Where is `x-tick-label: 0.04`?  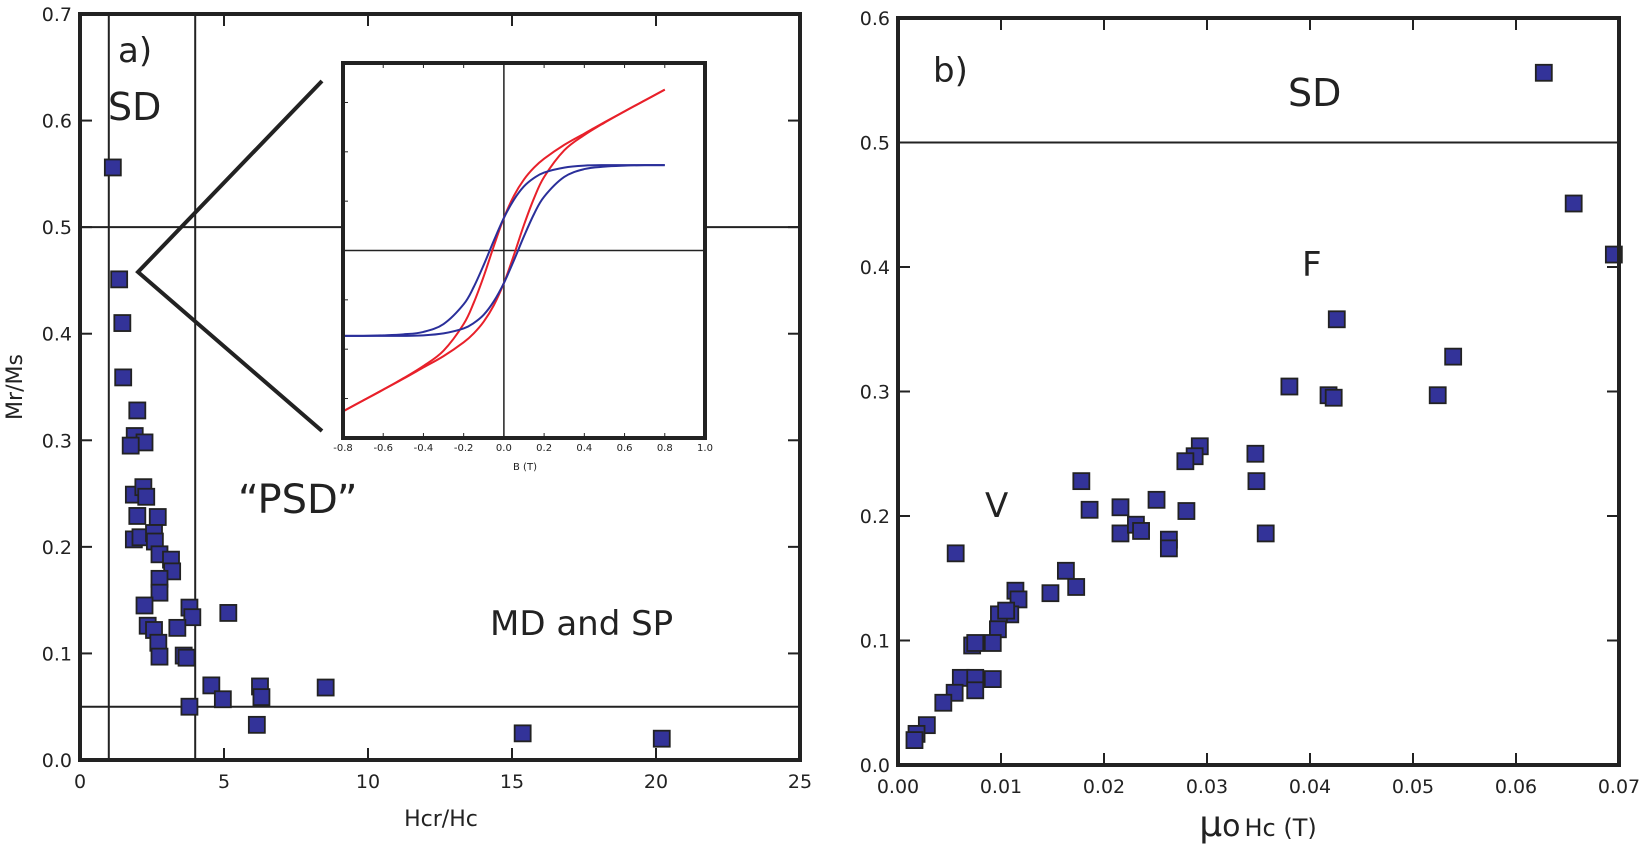 x-tick-label: 0.04 is located at coordinates (1310, 787).